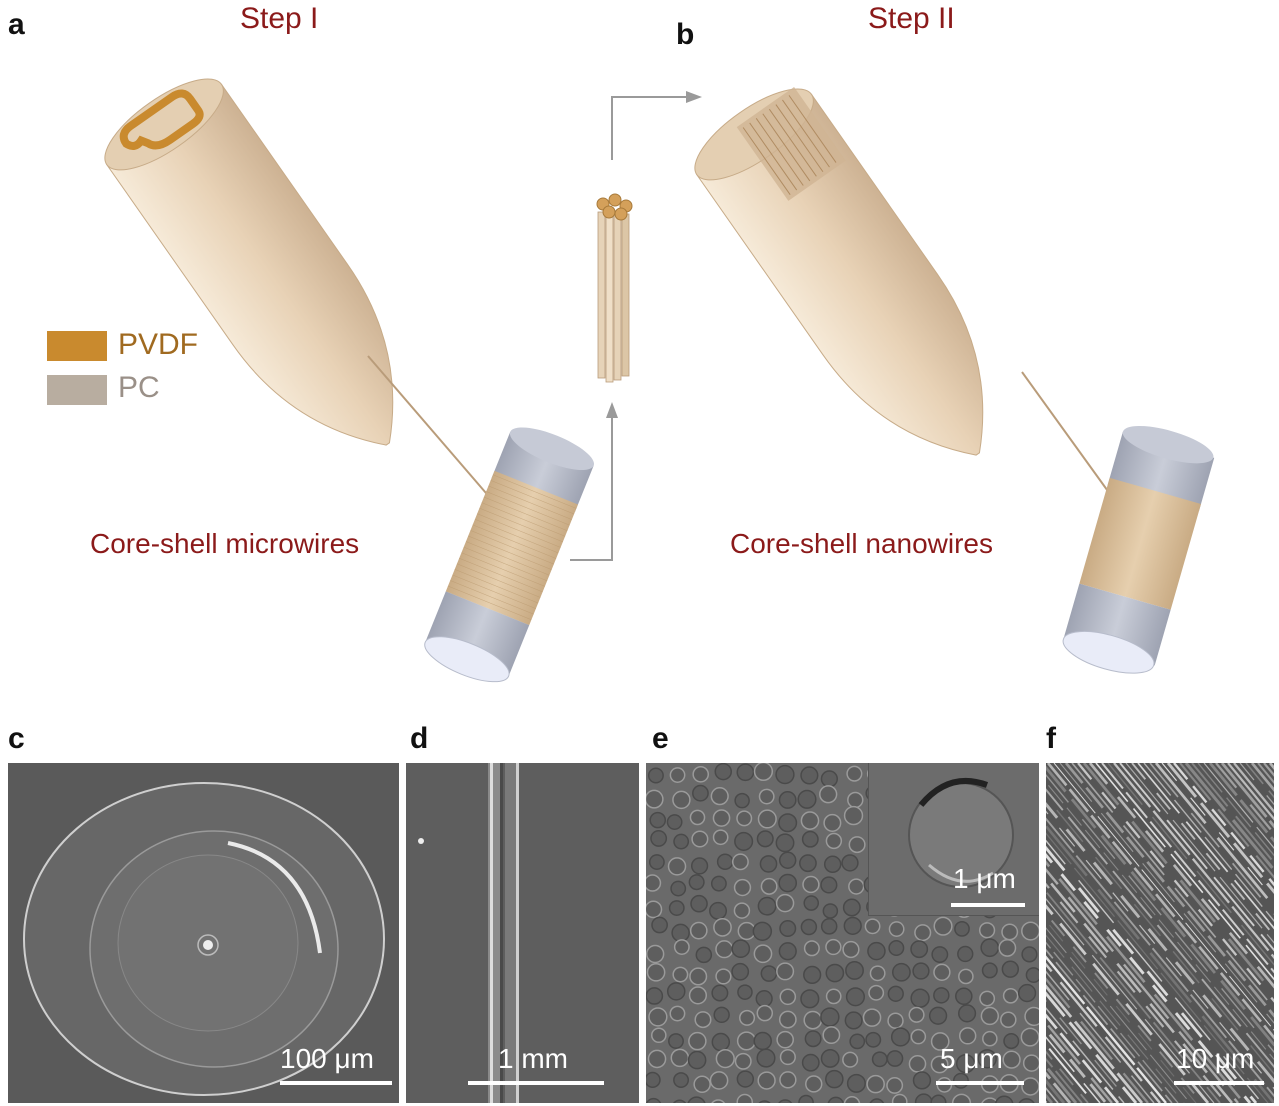 This screenshot has height=1106, width=1279. What do you see at coordinates (862, 543) in the screenshot?
I see `caption-nanowires: Core-shell nanowires` at bounding box center [862, 543].